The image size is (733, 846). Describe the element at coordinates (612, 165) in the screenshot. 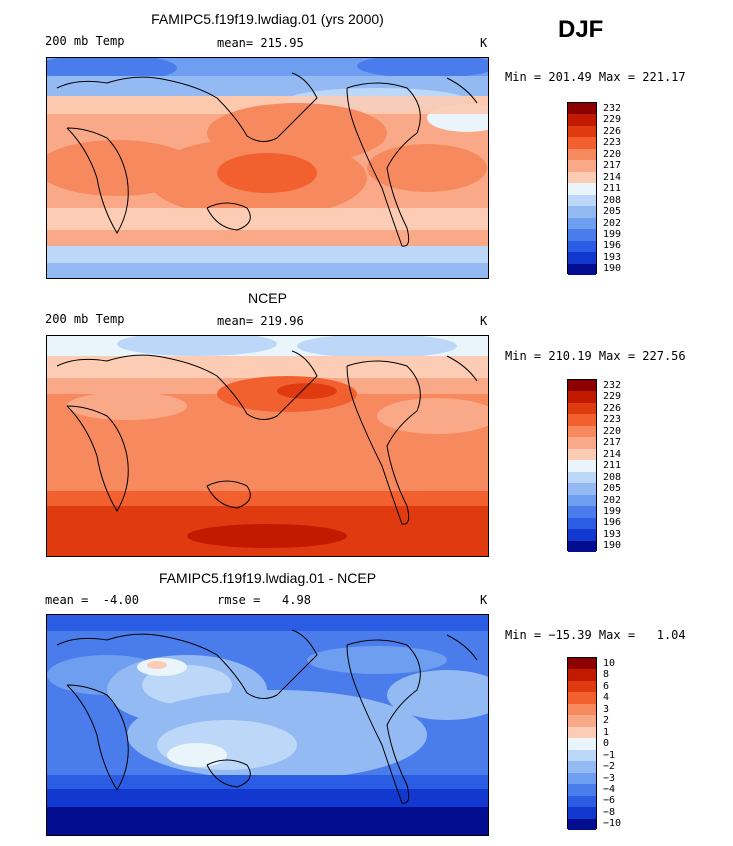

I see `panel-1-tick-label: 217` at that location.